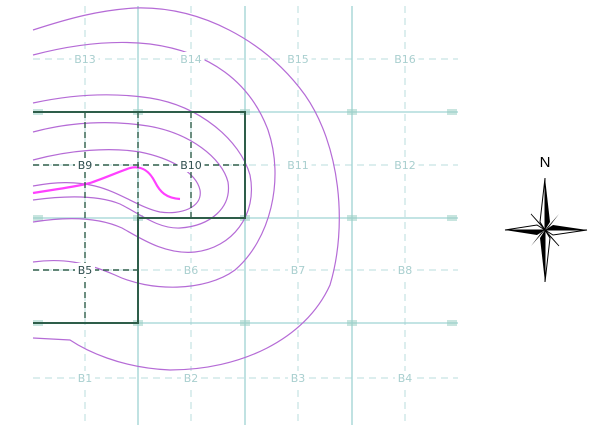  What do you see at coordinates (566, 232) in the screenshot?
I see `compass-east-point-bottom` at bounding box center [566, 232].